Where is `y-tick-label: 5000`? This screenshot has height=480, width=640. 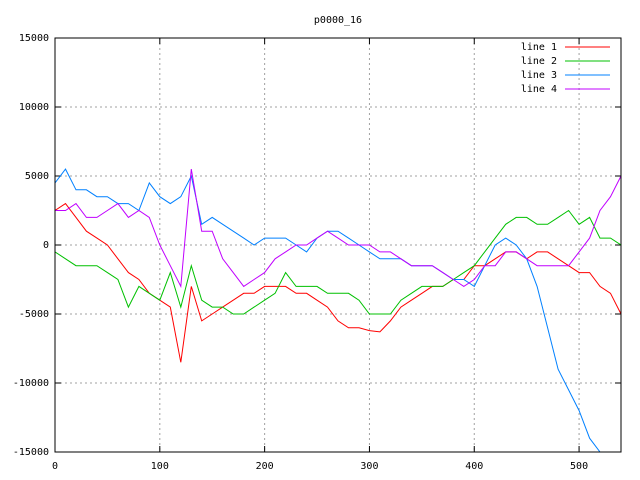
y-tick-label: 5000 is located at coordinates (37, 176).